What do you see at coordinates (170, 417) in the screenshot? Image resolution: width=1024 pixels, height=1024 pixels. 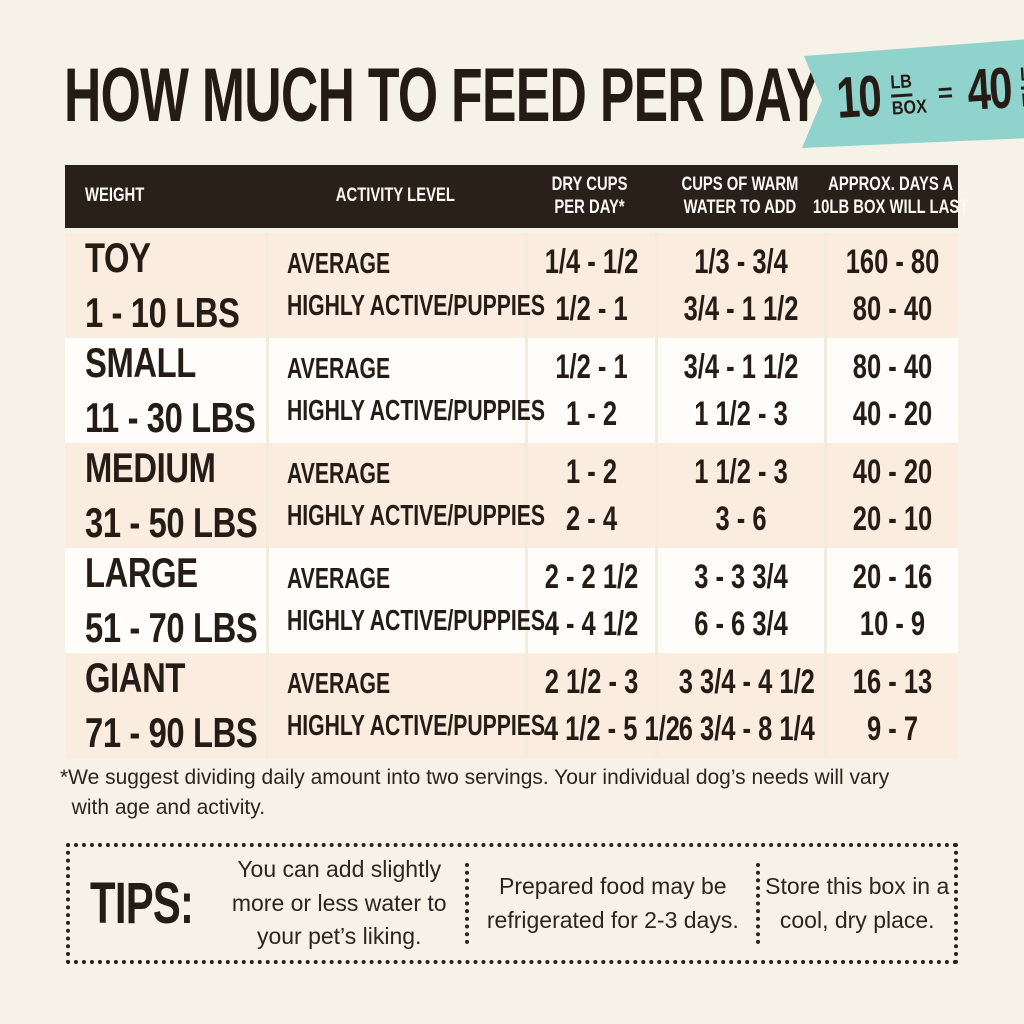 I see `weight-range: 11 - 30 LBS` at bounding box center [170, 417].